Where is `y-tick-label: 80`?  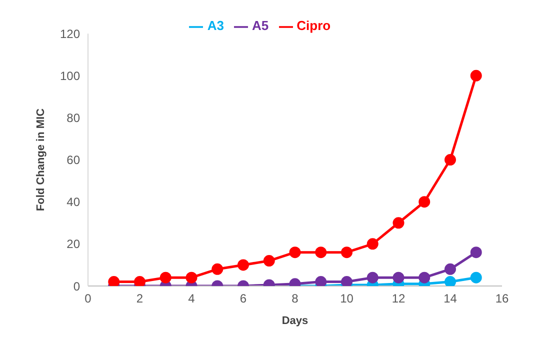
y-tick-label: 80 is located at coordinates (73, 117).